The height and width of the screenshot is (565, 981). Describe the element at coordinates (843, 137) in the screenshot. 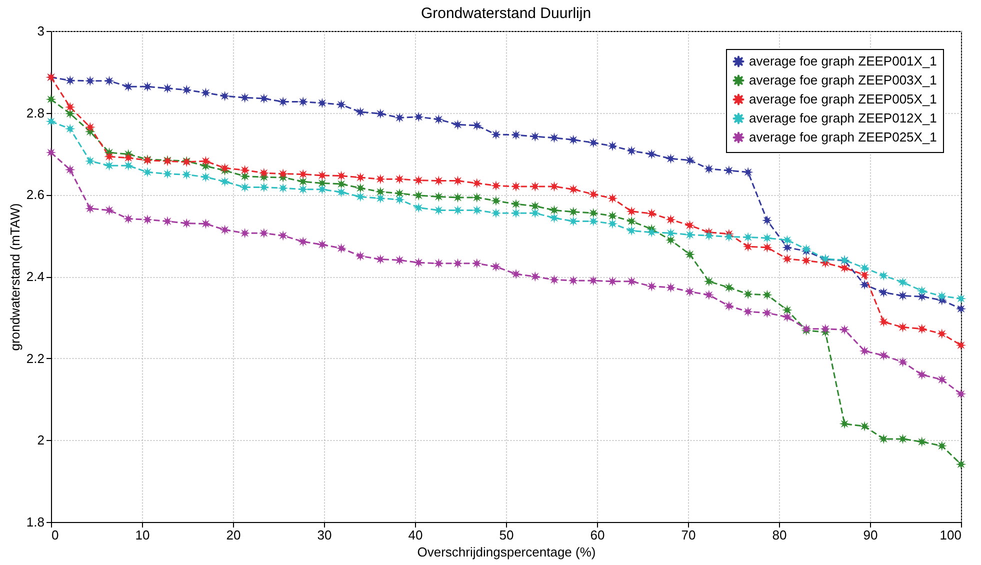

I see `legend-label: average foe graph ZEEP025X_1` at that location.